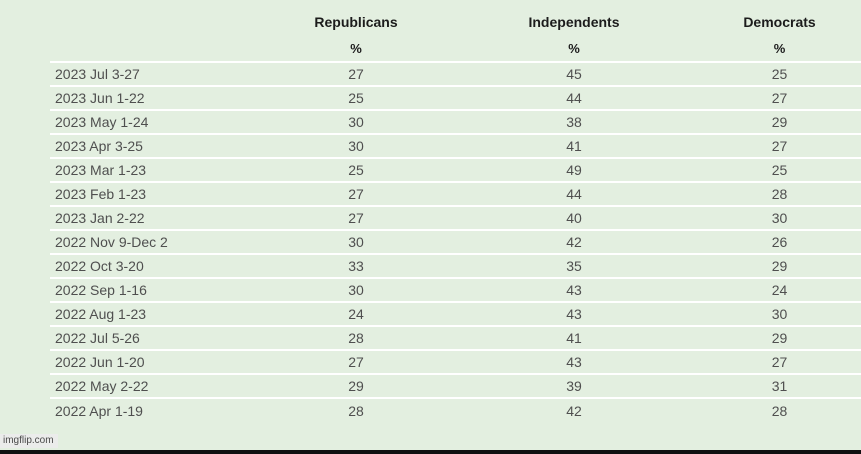 The height and width of the screenshot is (454, 861). What do you see at coordinates (779, 22) in the screenshot?
I see `column-header-democrats: Democrats` at bounding box center [779, 22].